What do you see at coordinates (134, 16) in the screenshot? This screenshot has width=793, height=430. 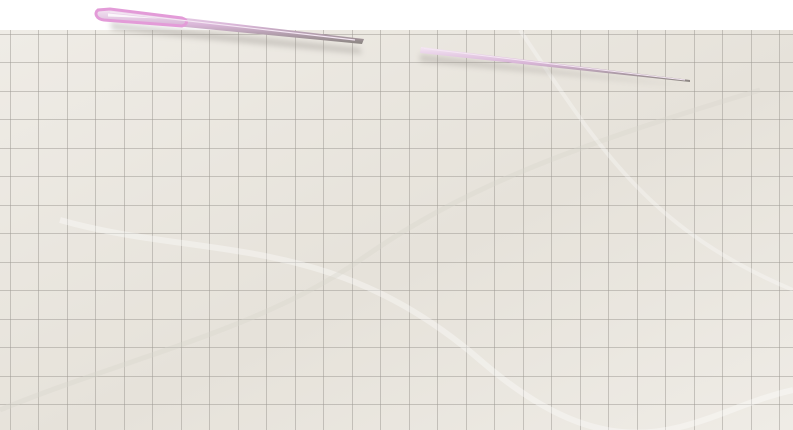 I see `needle-eye-hole` at bounding box center [134, 16].